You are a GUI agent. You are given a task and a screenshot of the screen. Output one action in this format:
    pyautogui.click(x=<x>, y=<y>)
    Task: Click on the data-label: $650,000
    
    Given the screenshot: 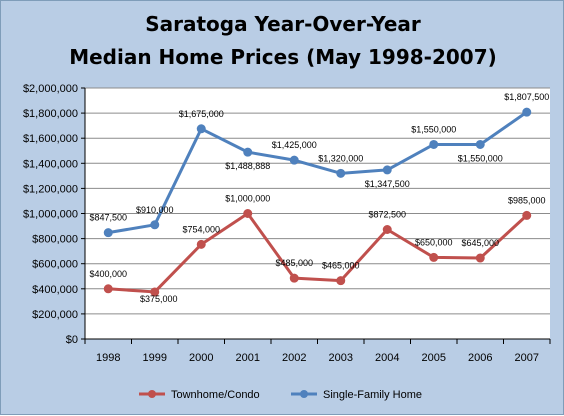 What is the action you would take?
    pyautogui.click(x=434, y=242)
    